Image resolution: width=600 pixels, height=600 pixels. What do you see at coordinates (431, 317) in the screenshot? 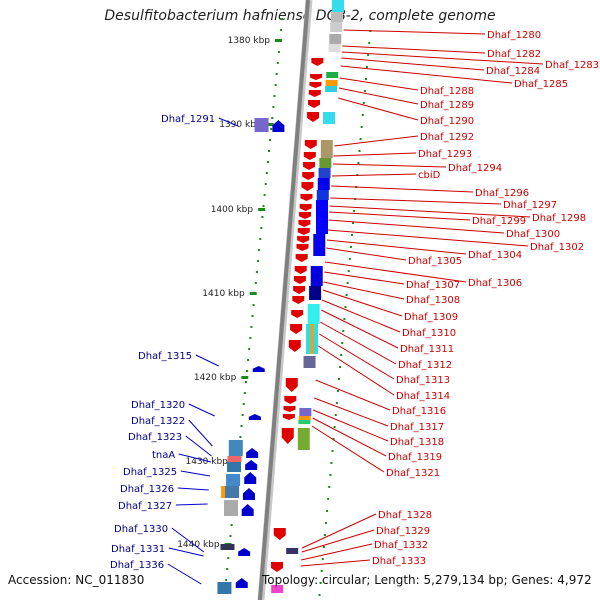
I see `gene-label-right: Dhaf_1309` at bounding box center [431, 317].